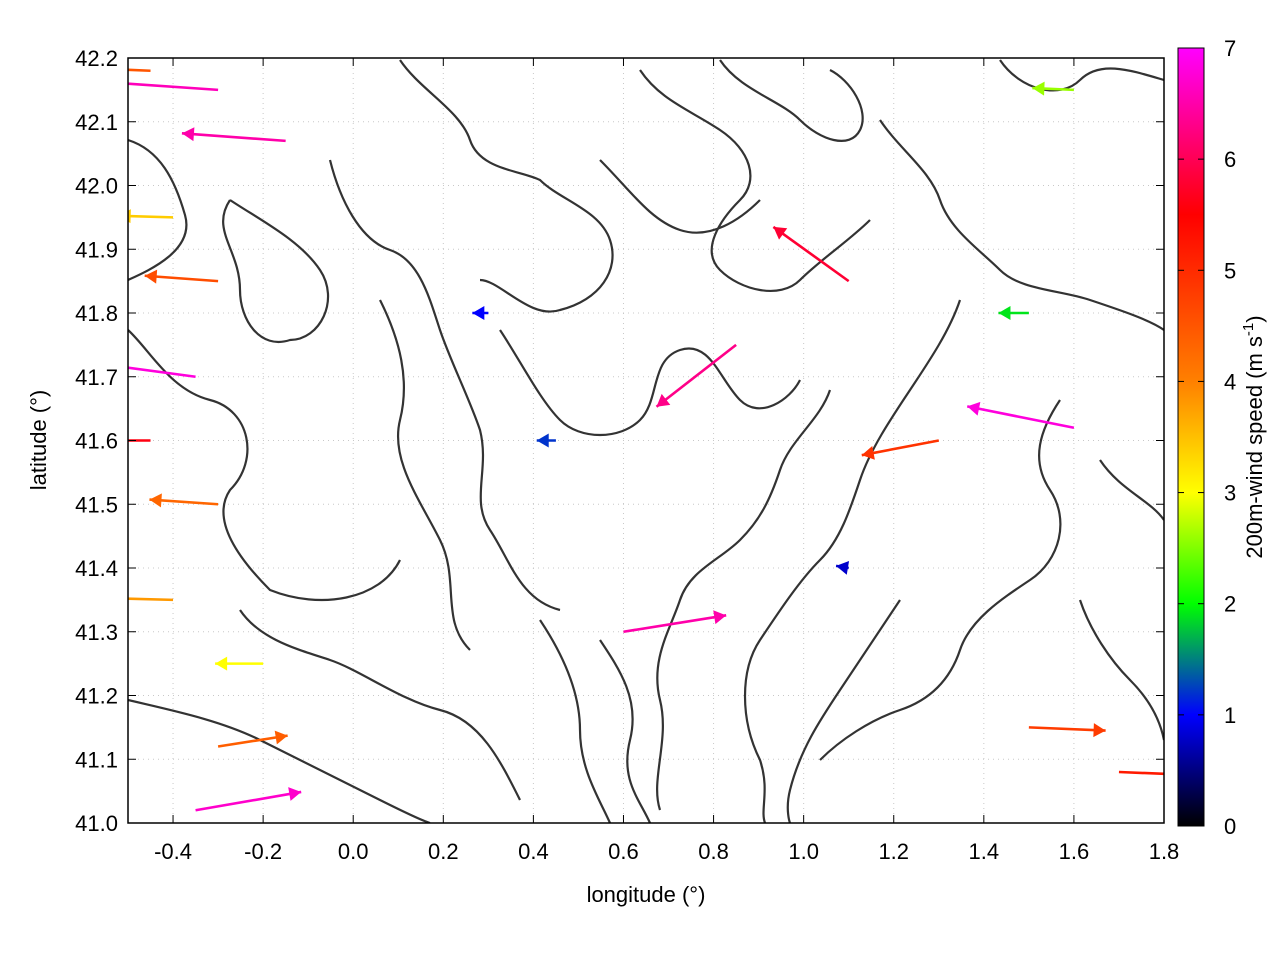 Image resolution: width=1280 pixels, height=960 pixels. What do you see at coordinates (353, 851) in the screenshot?
I see `x-tick-label: 0.0` at bounding box center [353, 851].